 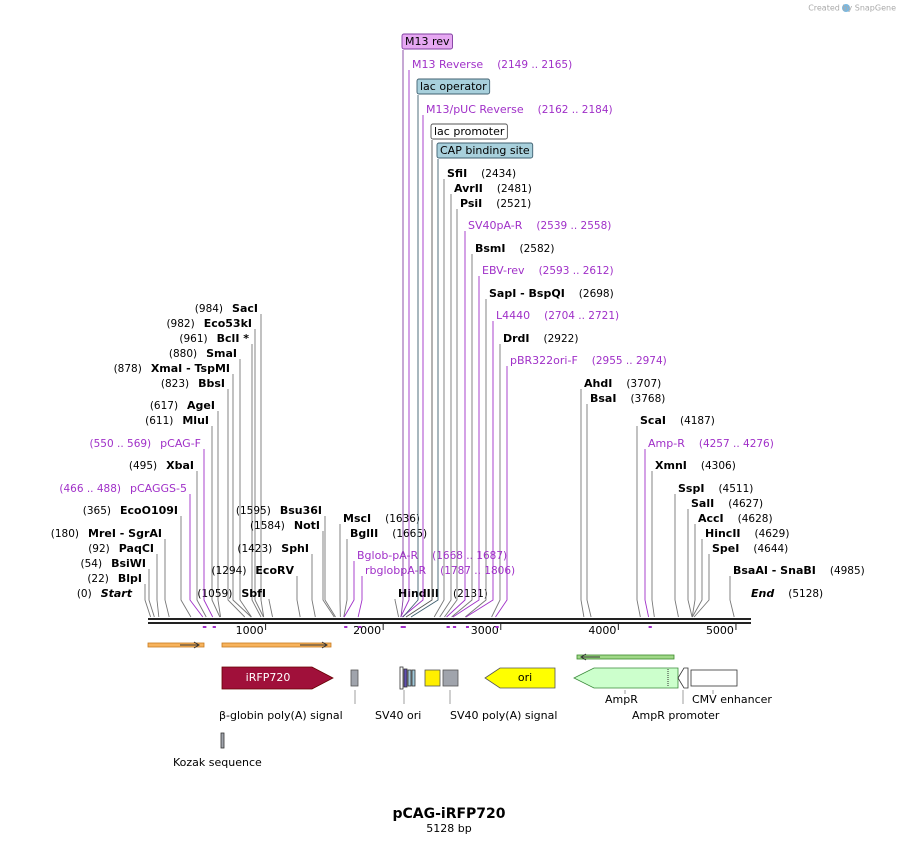 What do you see at coordinates (544, 360) in the screenshot?
I see `primer-name: pBR322ori-F` at bounding box center [544, 360].